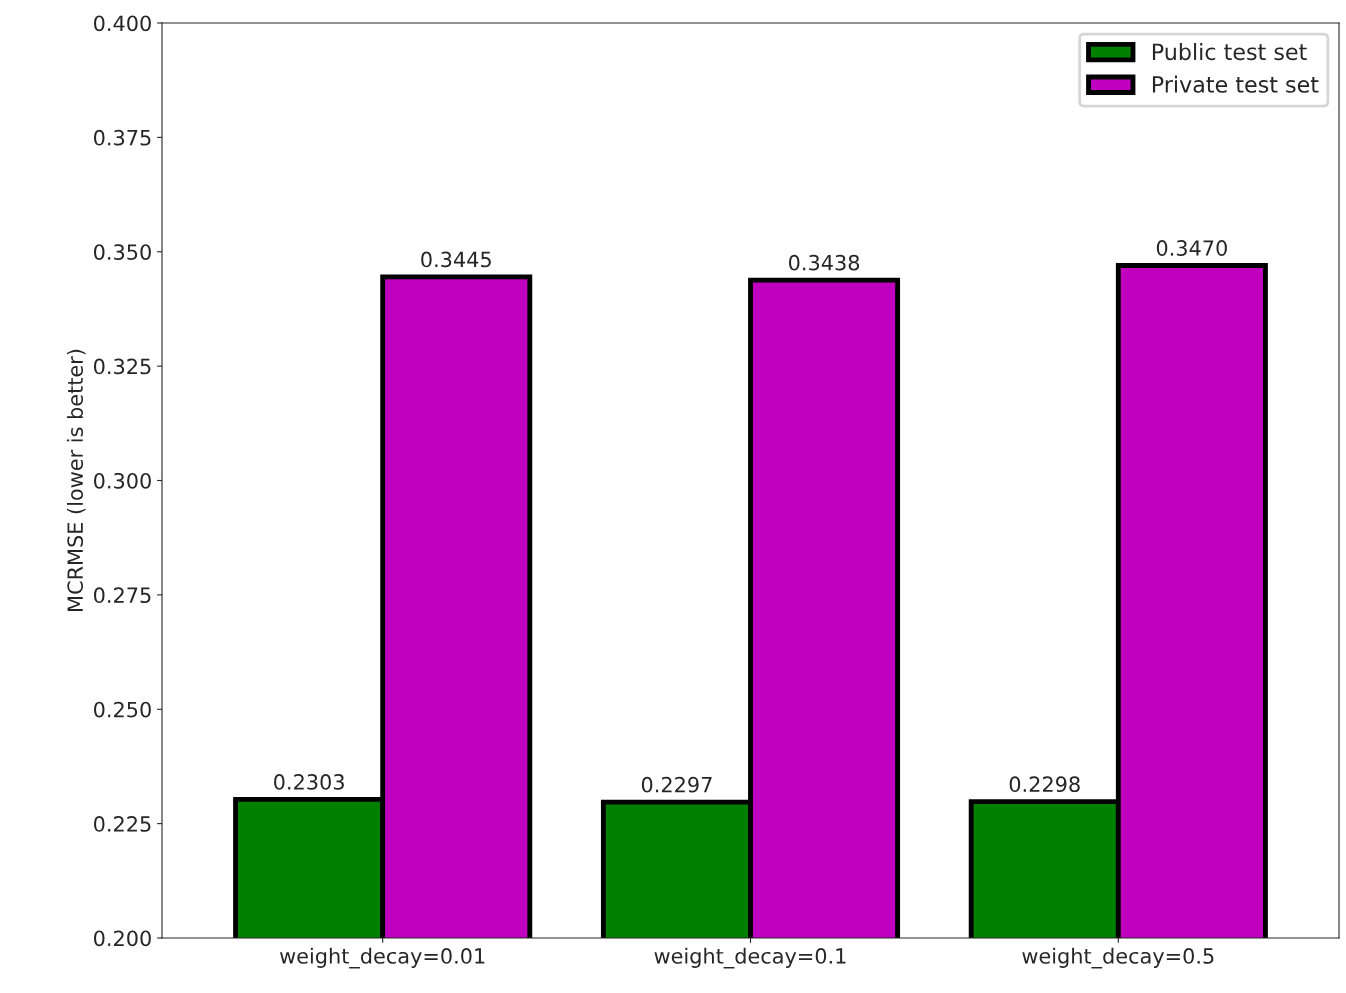  What do you see at coordinates (1118, 958) in the screenshot?
I see `x-tick-label: weight_decay=0.5` at bounding box center [1118, 958].